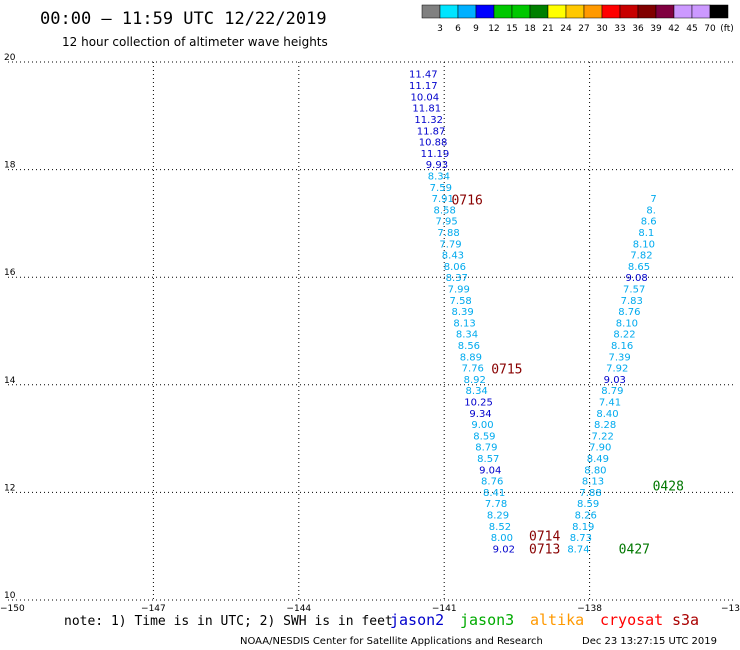  Describe the element at coordinates (500, 527) in the screenshot. I see `wave-height-point: 8.52` at that location.